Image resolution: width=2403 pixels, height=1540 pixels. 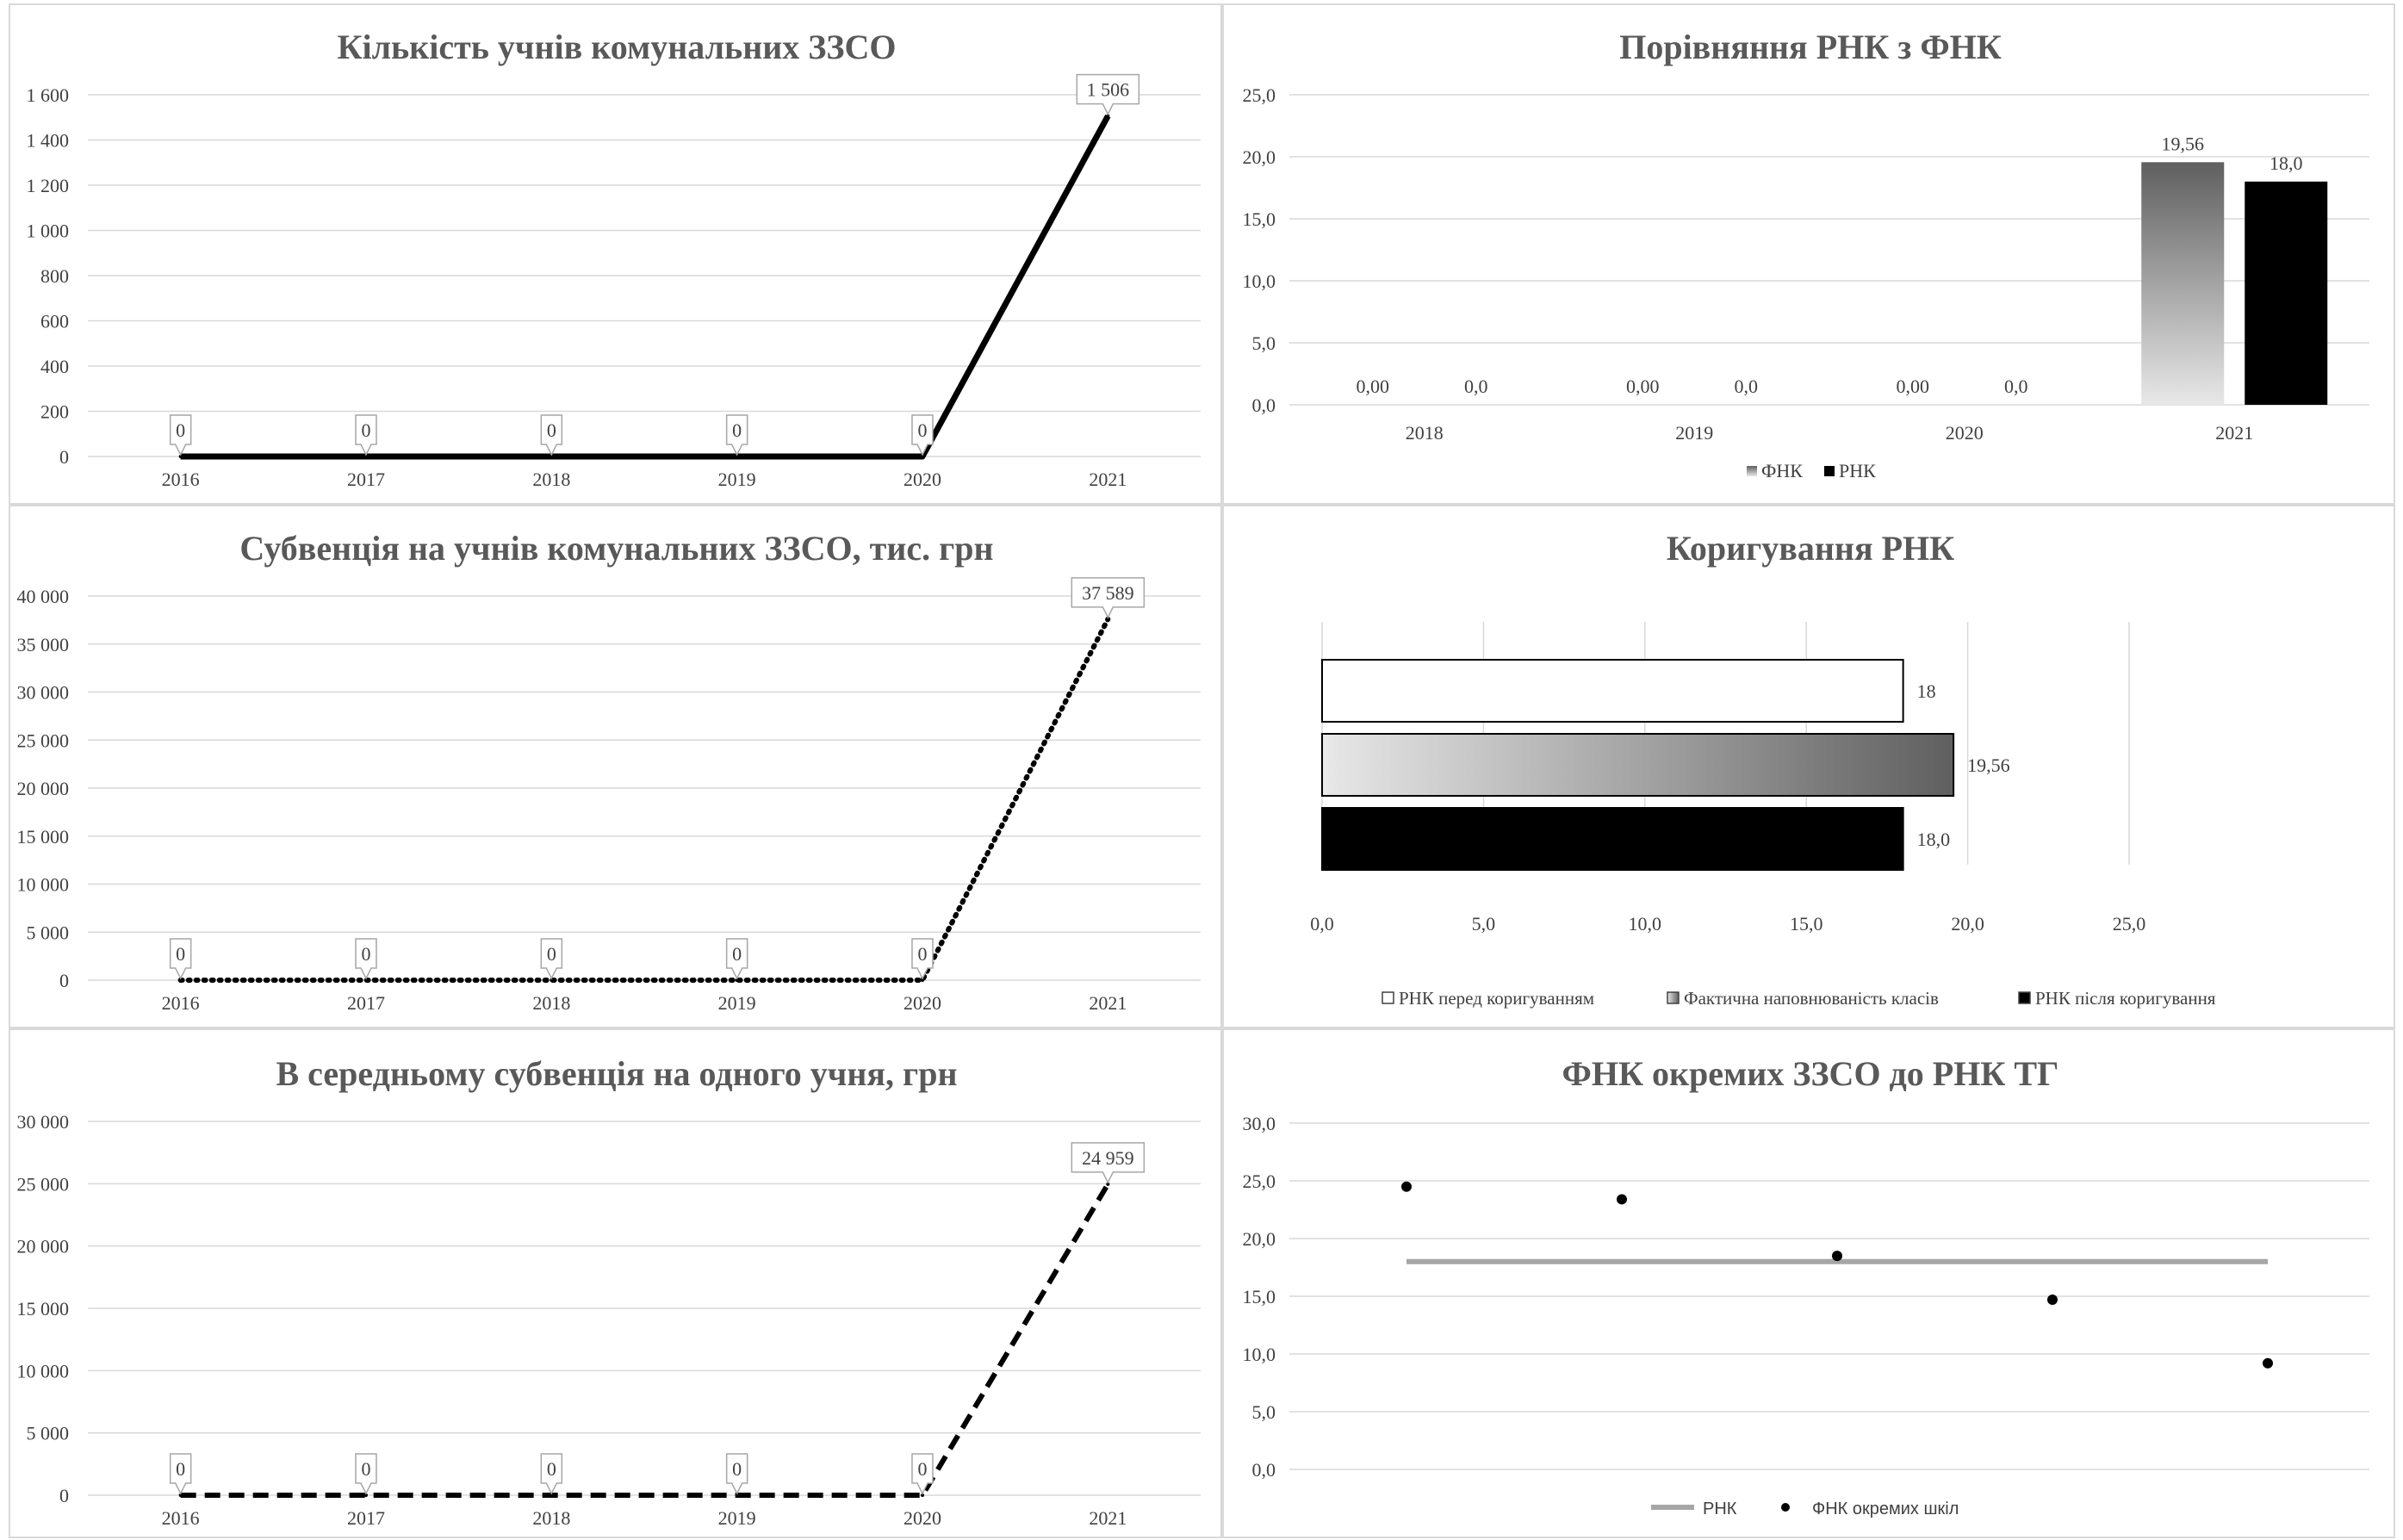 I want to click on legend-swatch-school-fnk, so click(x=1786, y=1508).